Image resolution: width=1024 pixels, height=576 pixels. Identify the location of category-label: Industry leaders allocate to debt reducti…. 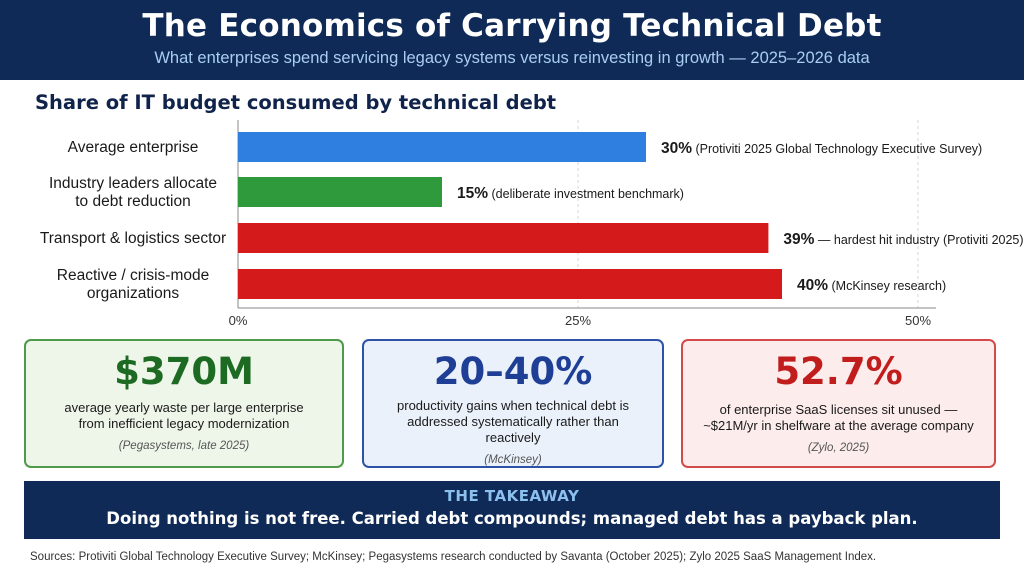
(133, 192).